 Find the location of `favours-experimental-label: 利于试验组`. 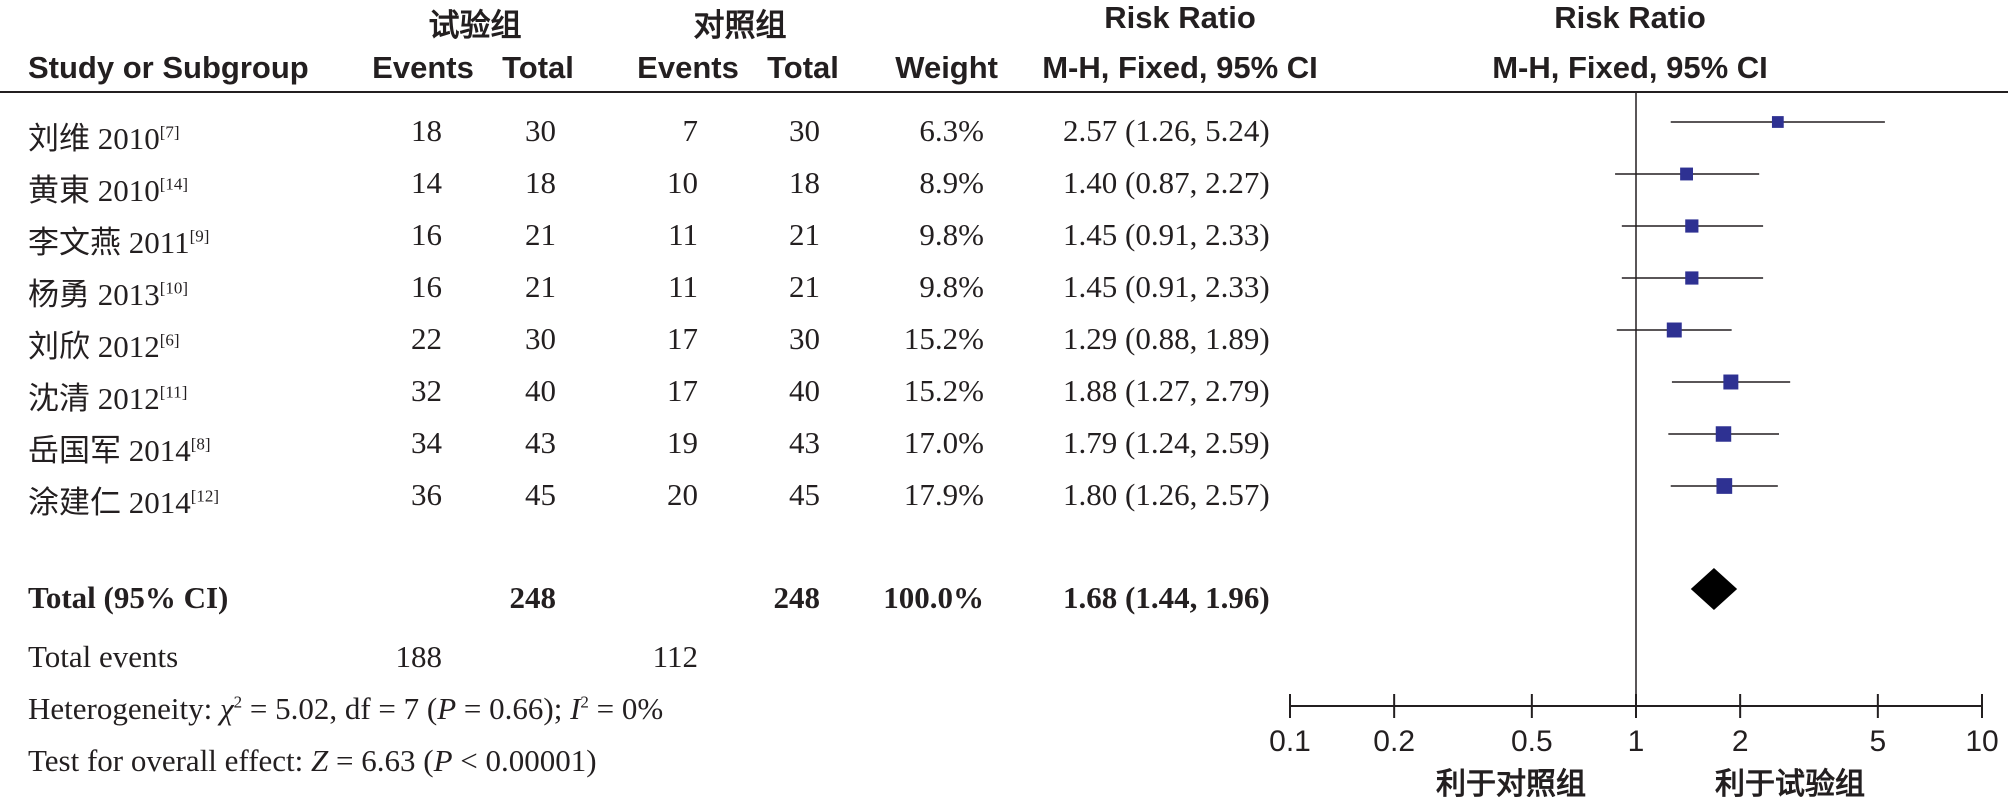

favours-experimental-label: 利于试验组 is located at coordinates (1790, 782).